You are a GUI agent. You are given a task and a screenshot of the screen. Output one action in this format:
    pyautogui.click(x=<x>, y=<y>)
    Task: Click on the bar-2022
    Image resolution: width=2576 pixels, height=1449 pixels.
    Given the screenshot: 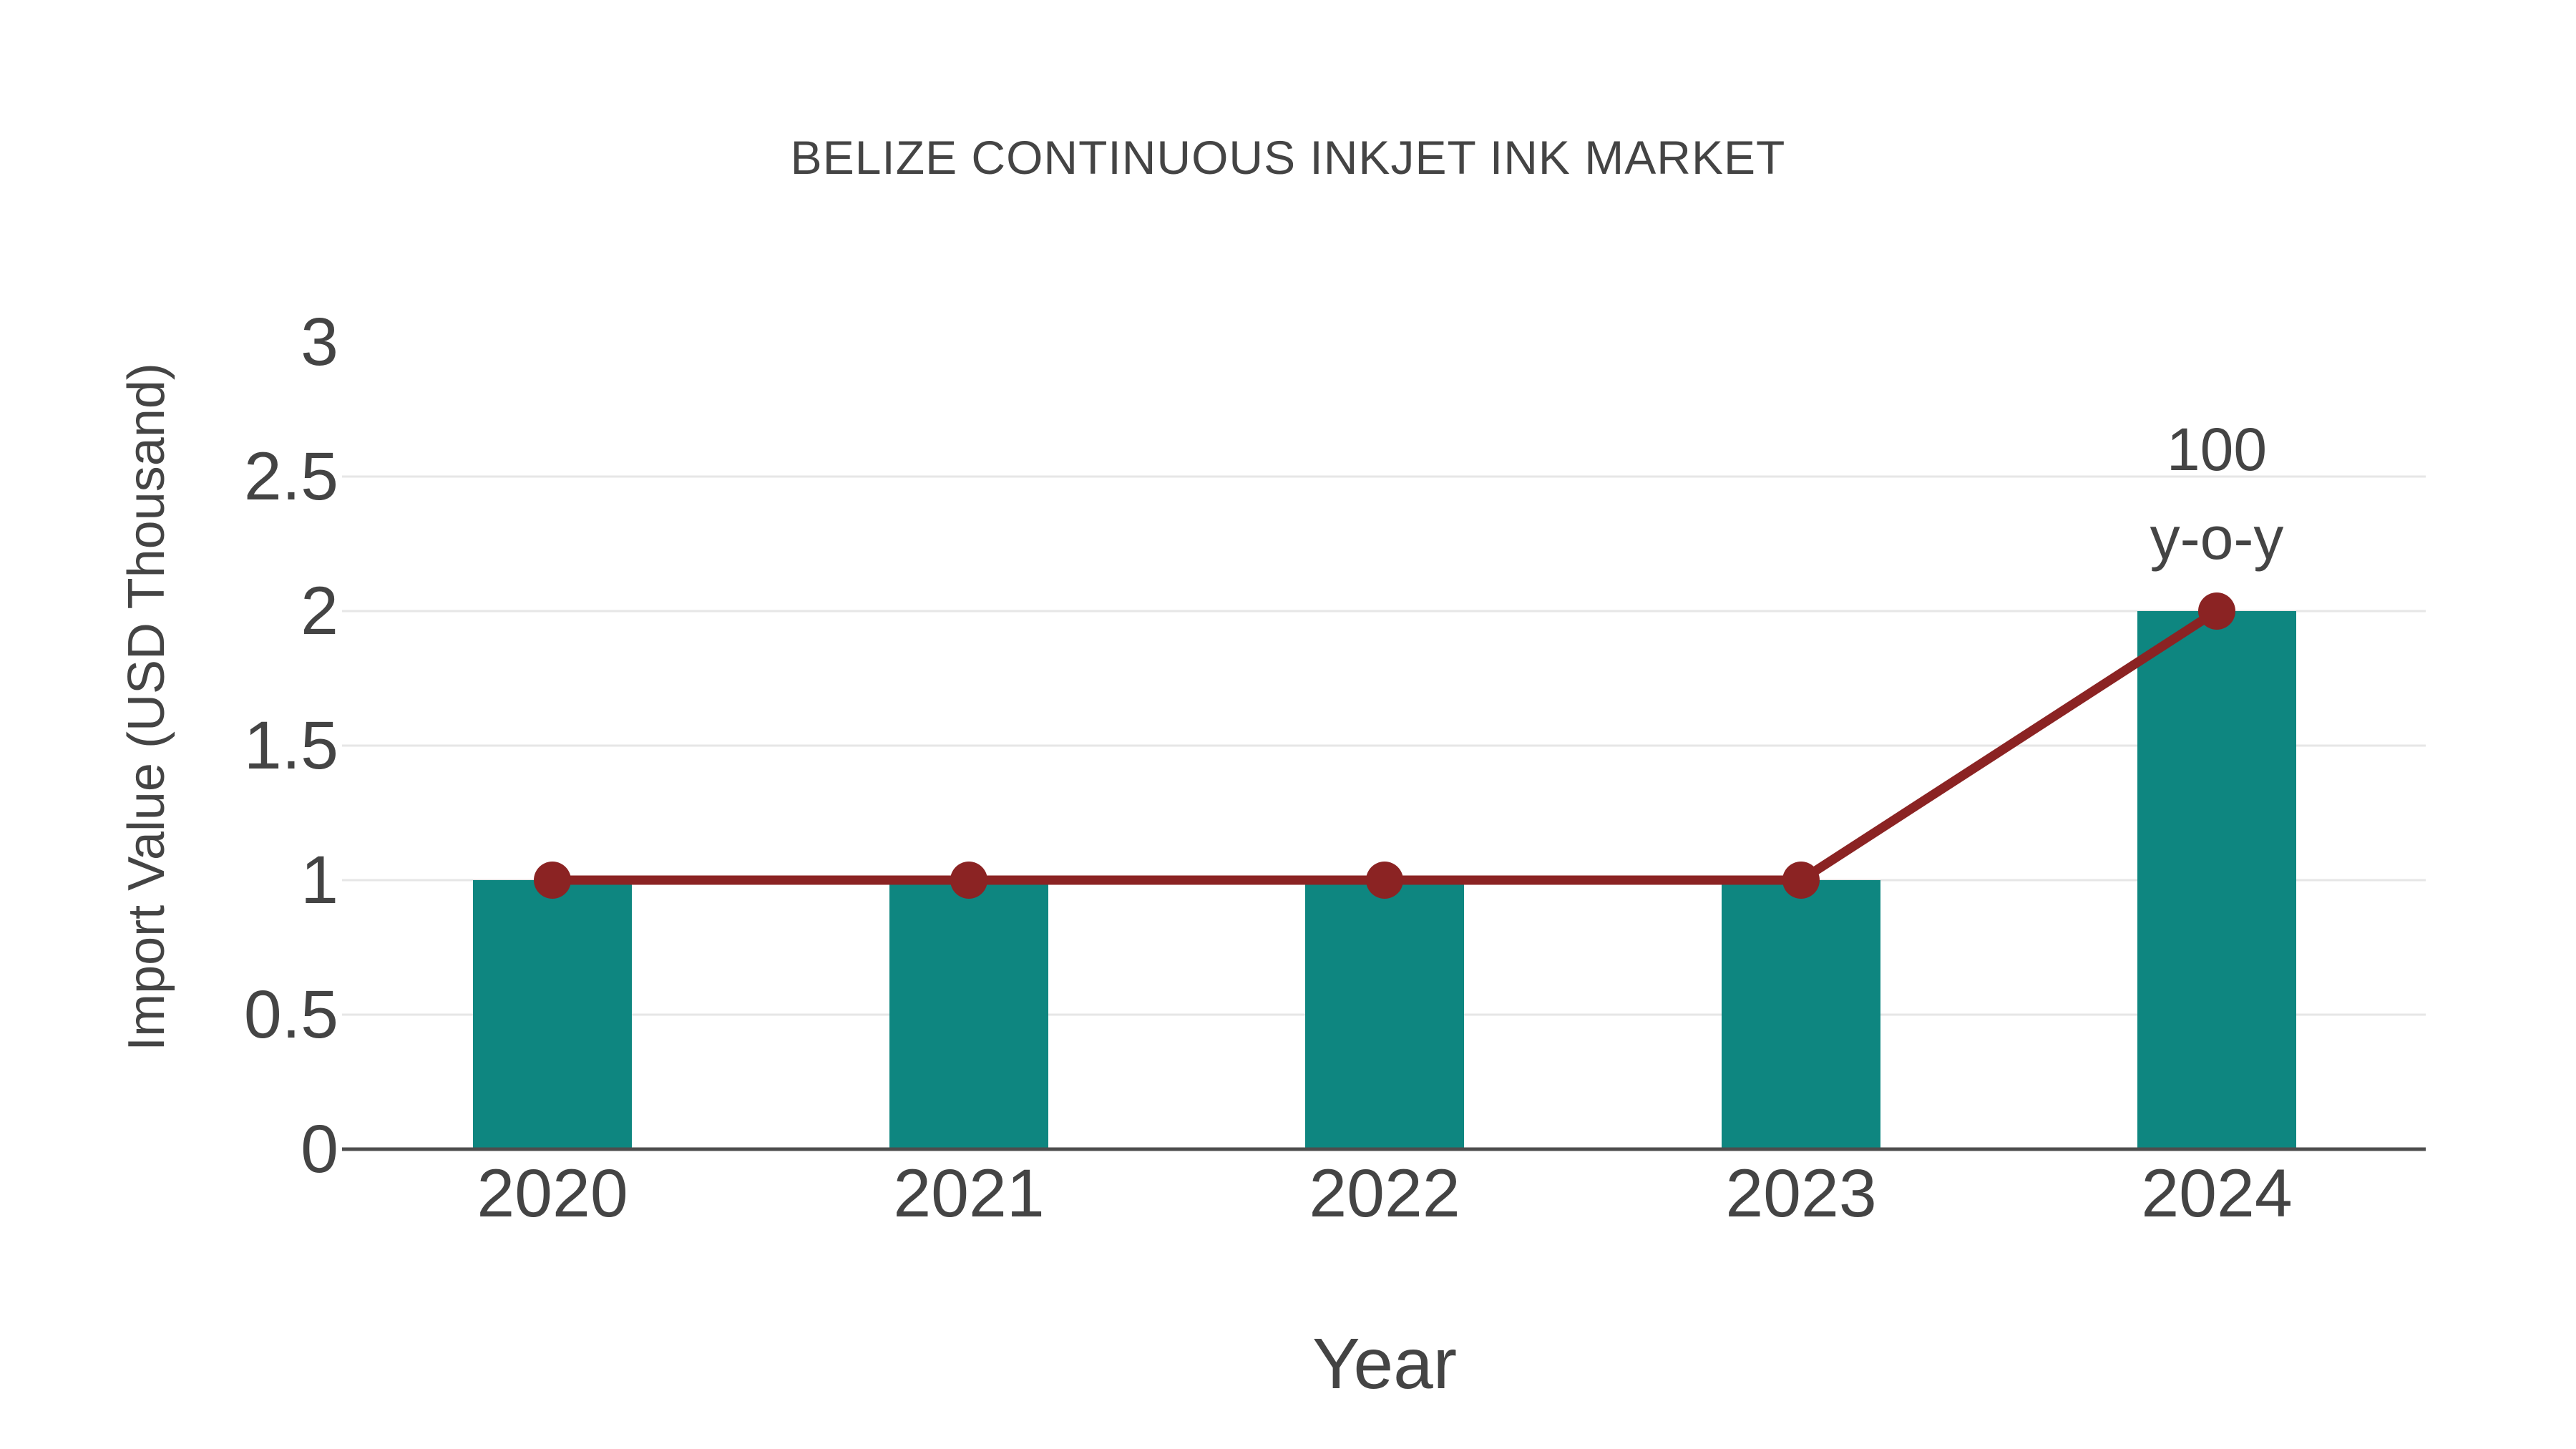 What is the action you would take?
    pyautogui.click(x=1384, y=1015)
    